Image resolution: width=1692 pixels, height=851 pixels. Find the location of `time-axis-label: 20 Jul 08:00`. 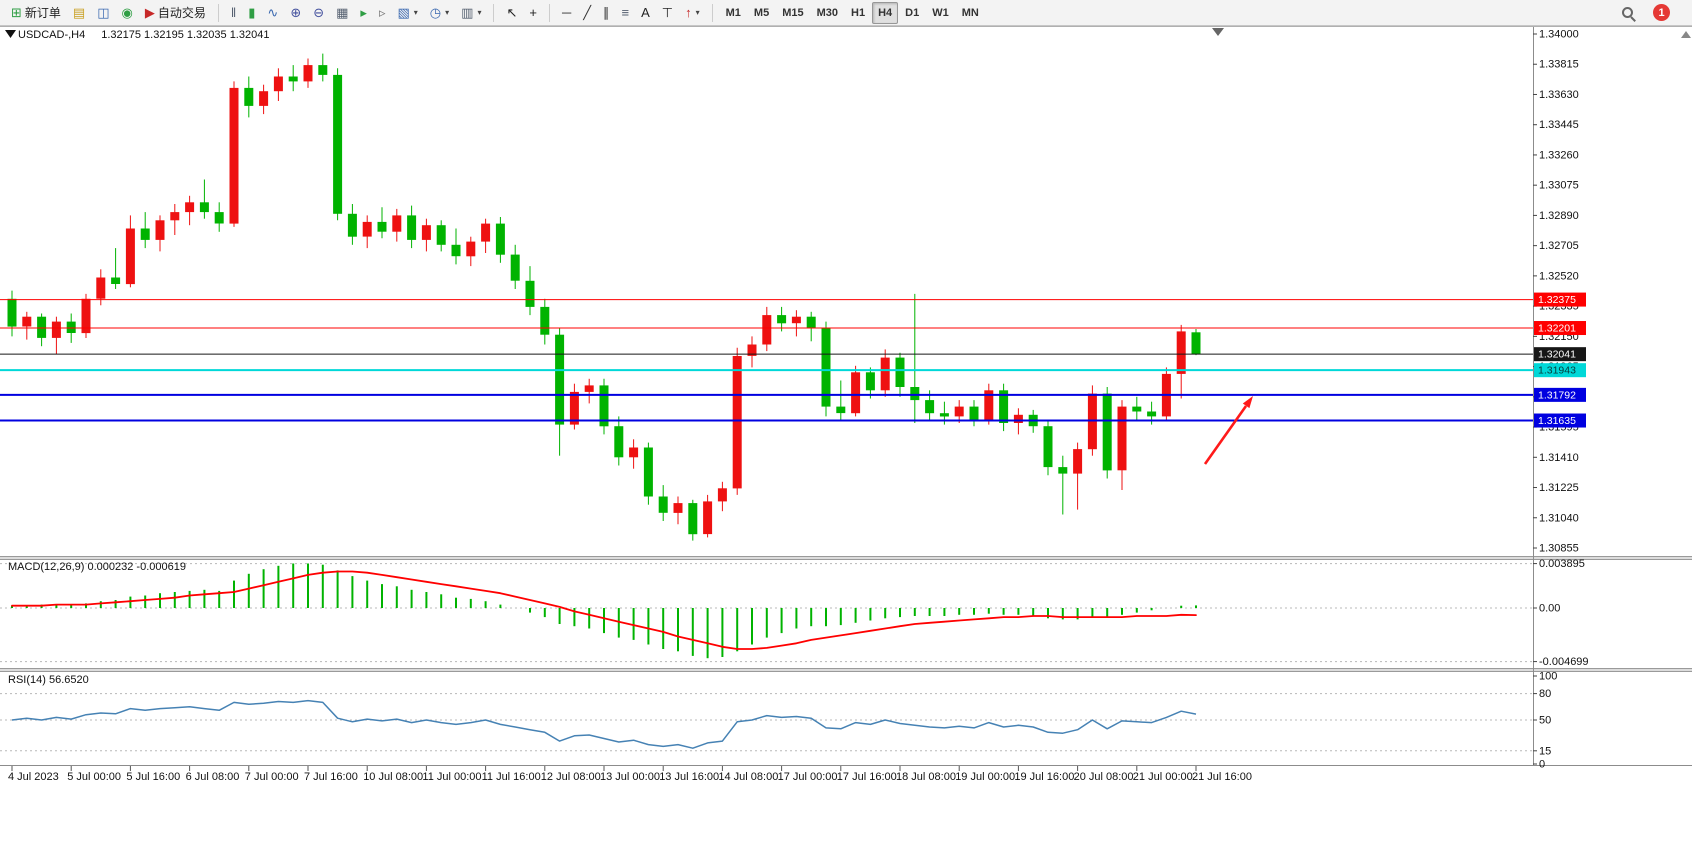

time-axis-label: 20 Jul 08:00 is located at coordinates (1104, 777).